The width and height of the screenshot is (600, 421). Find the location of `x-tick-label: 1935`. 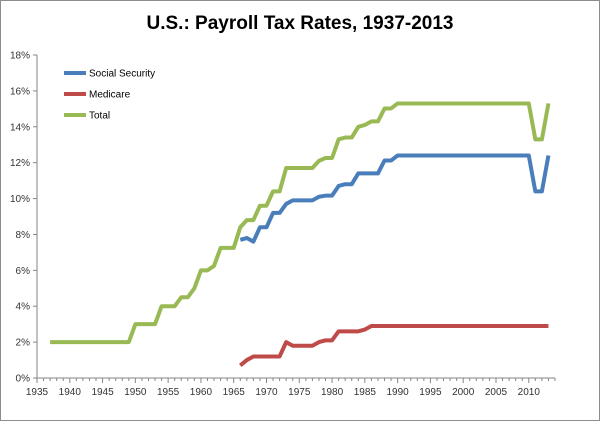

x-tick-label: 1935 is located at coordinates (37, 392).